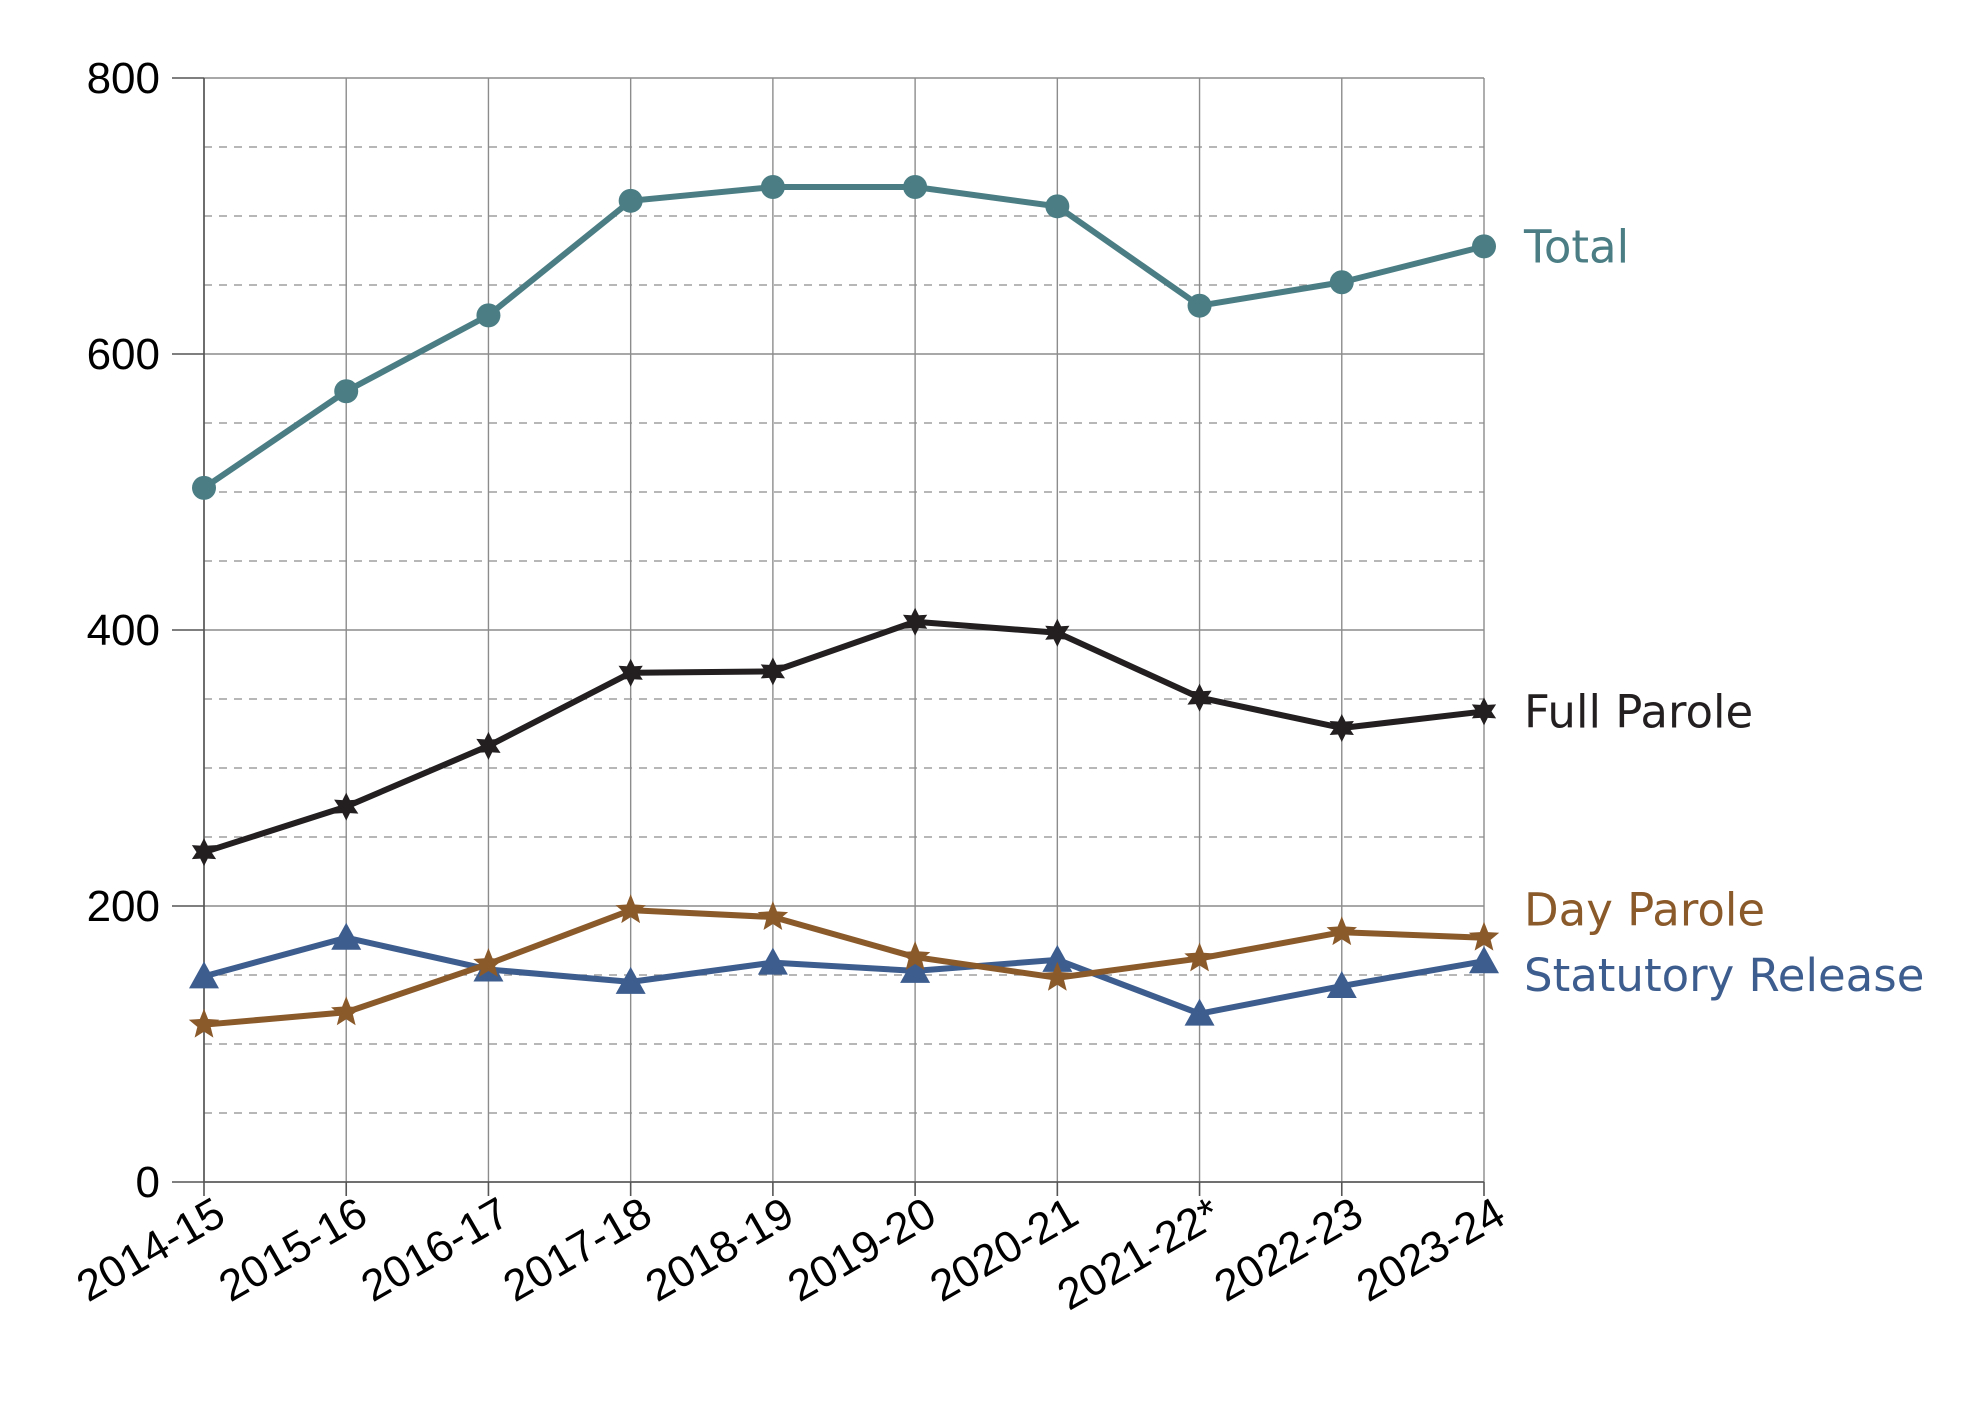  What do you see at coordinates (123, 630) in the screenshot?
I see `y-tick-label: 400` at bounding box center [123, 630].